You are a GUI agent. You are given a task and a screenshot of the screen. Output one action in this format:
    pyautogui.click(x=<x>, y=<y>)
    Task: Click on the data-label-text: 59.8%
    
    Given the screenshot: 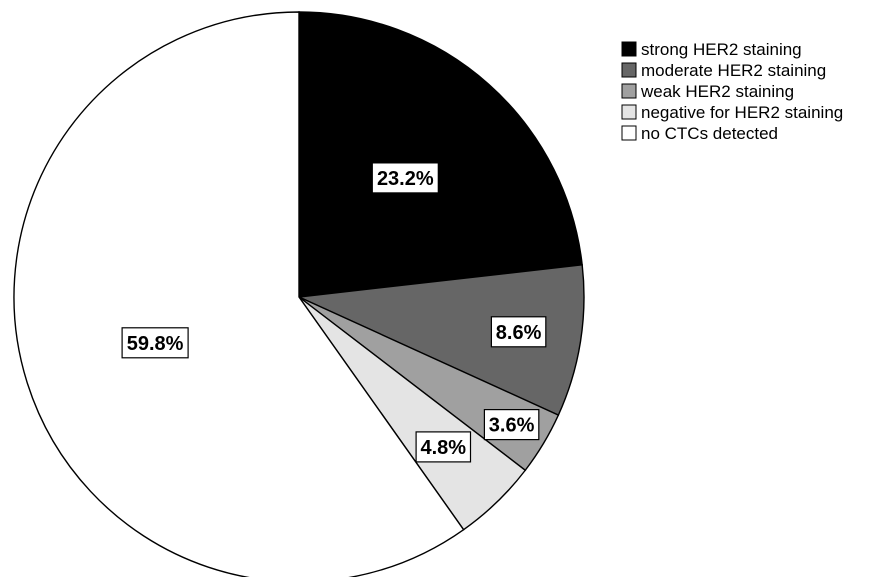 What is the action you would take?
    pyautogui.click(x=155, y=344)
    